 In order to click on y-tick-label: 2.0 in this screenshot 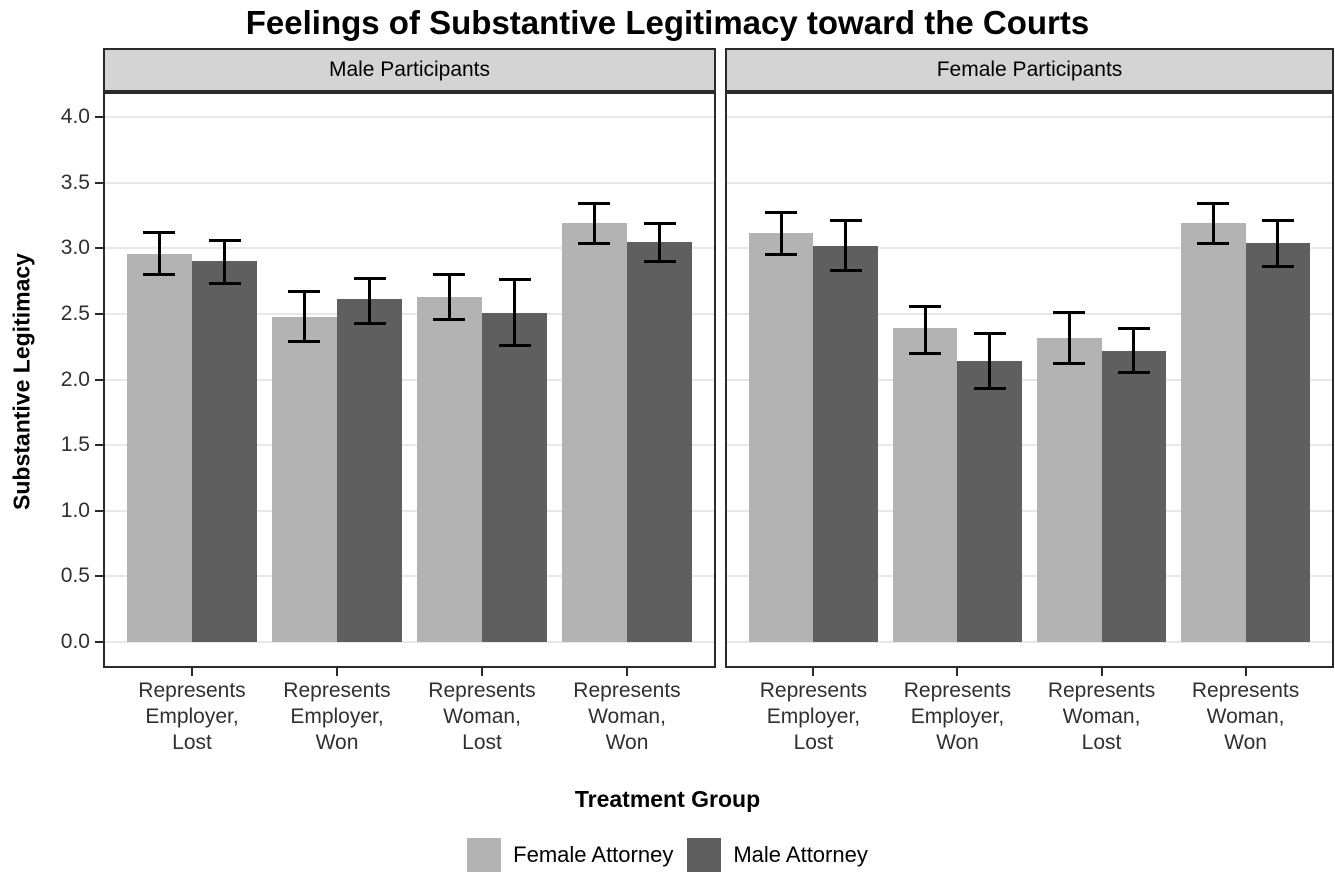, I will do `click(75, 379)`.